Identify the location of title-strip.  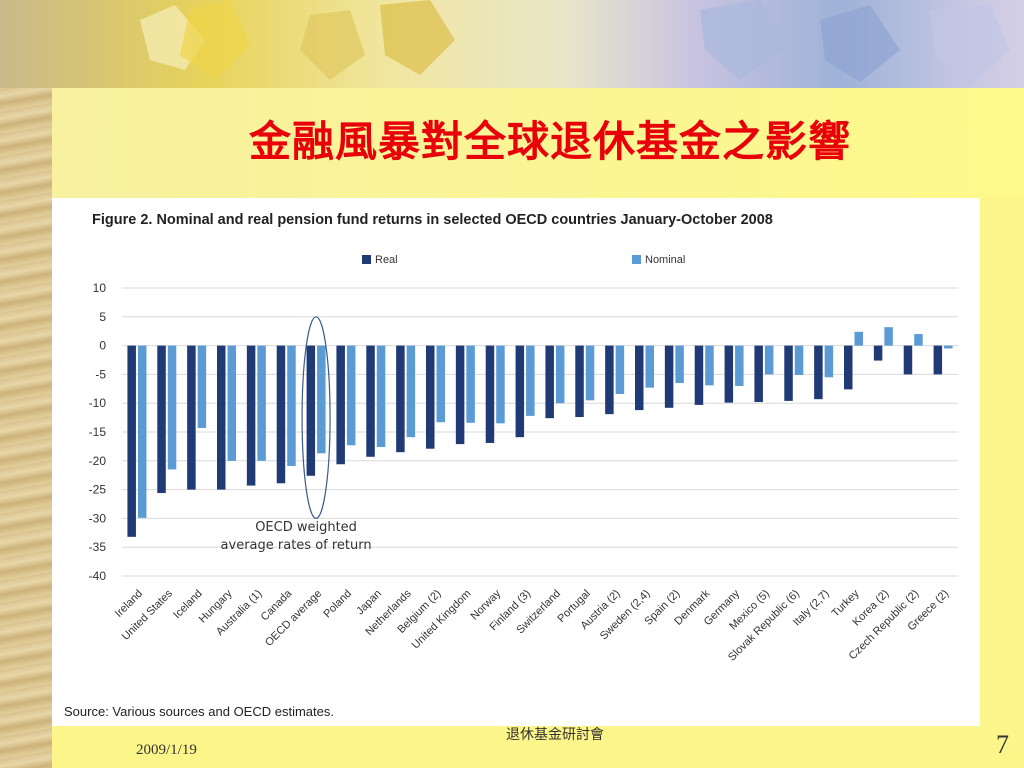
(538, 143).